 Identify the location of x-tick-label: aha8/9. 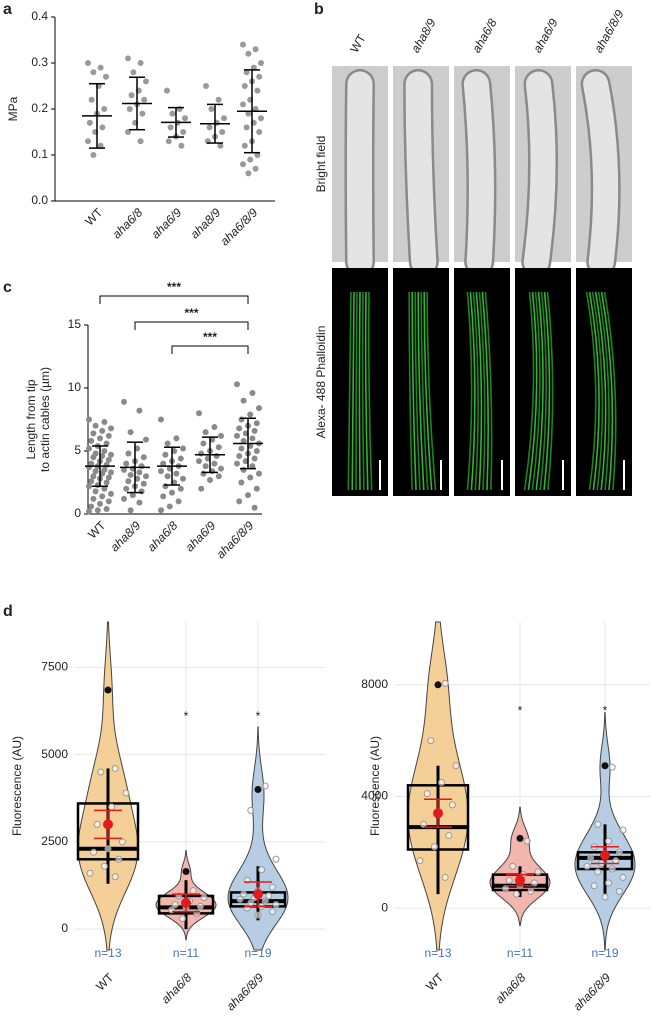
(126, 536).